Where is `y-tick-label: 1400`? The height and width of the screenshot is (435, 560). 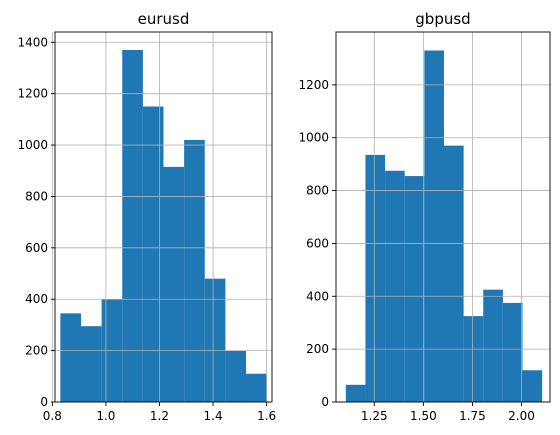
y-tick-label: 1400 is located at coordinates (32, 42).